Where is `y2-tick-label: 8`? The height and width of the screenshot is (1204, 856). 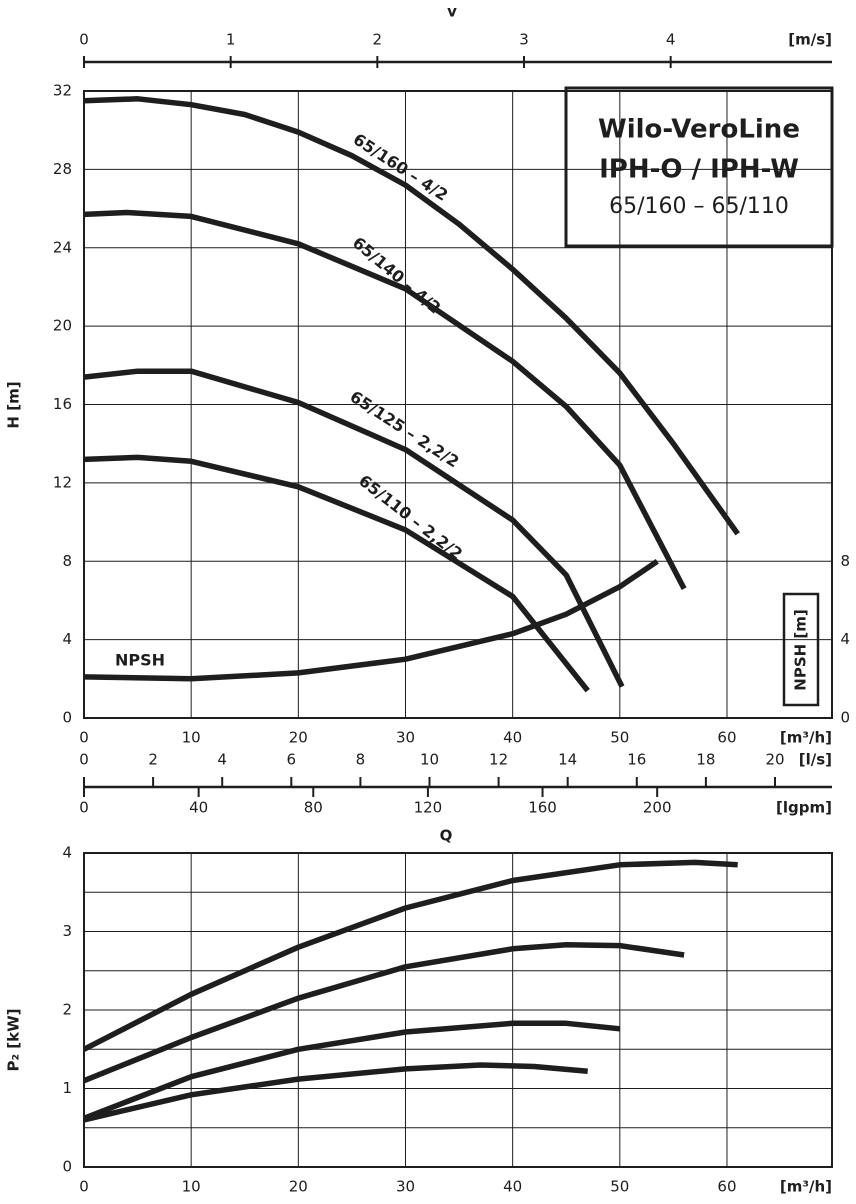
y2-tick-label: 8 is located at coordinates (845, 561).